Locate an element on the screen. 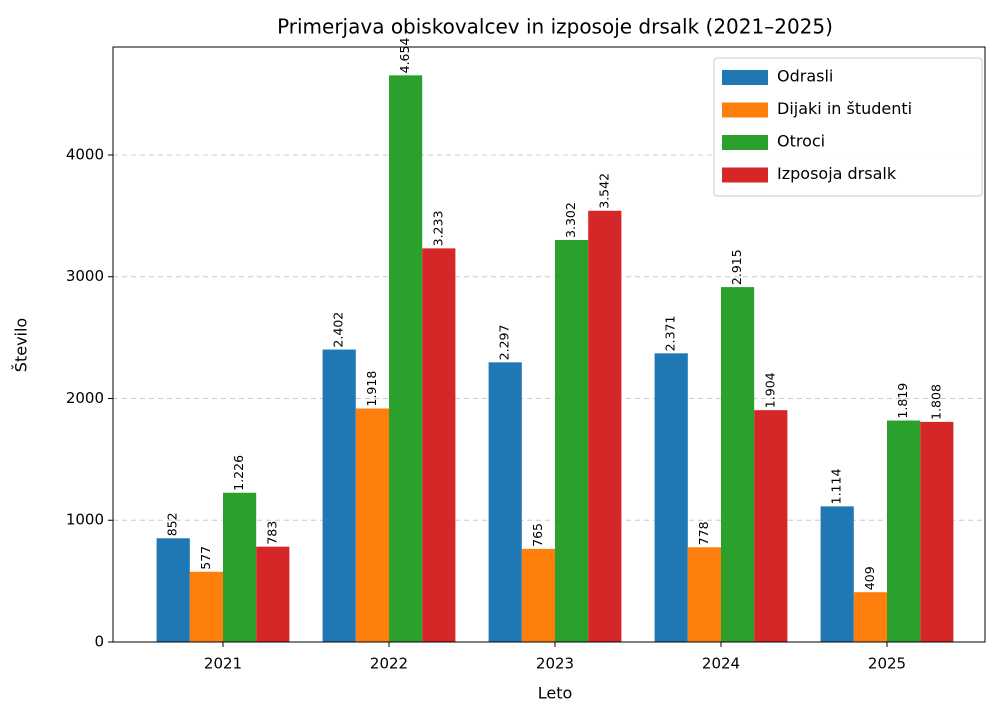 Image resolution: width=988 pixels, height=711 pixels. legend-label: Izposoja drsalk is located at coordinates (837, 173).